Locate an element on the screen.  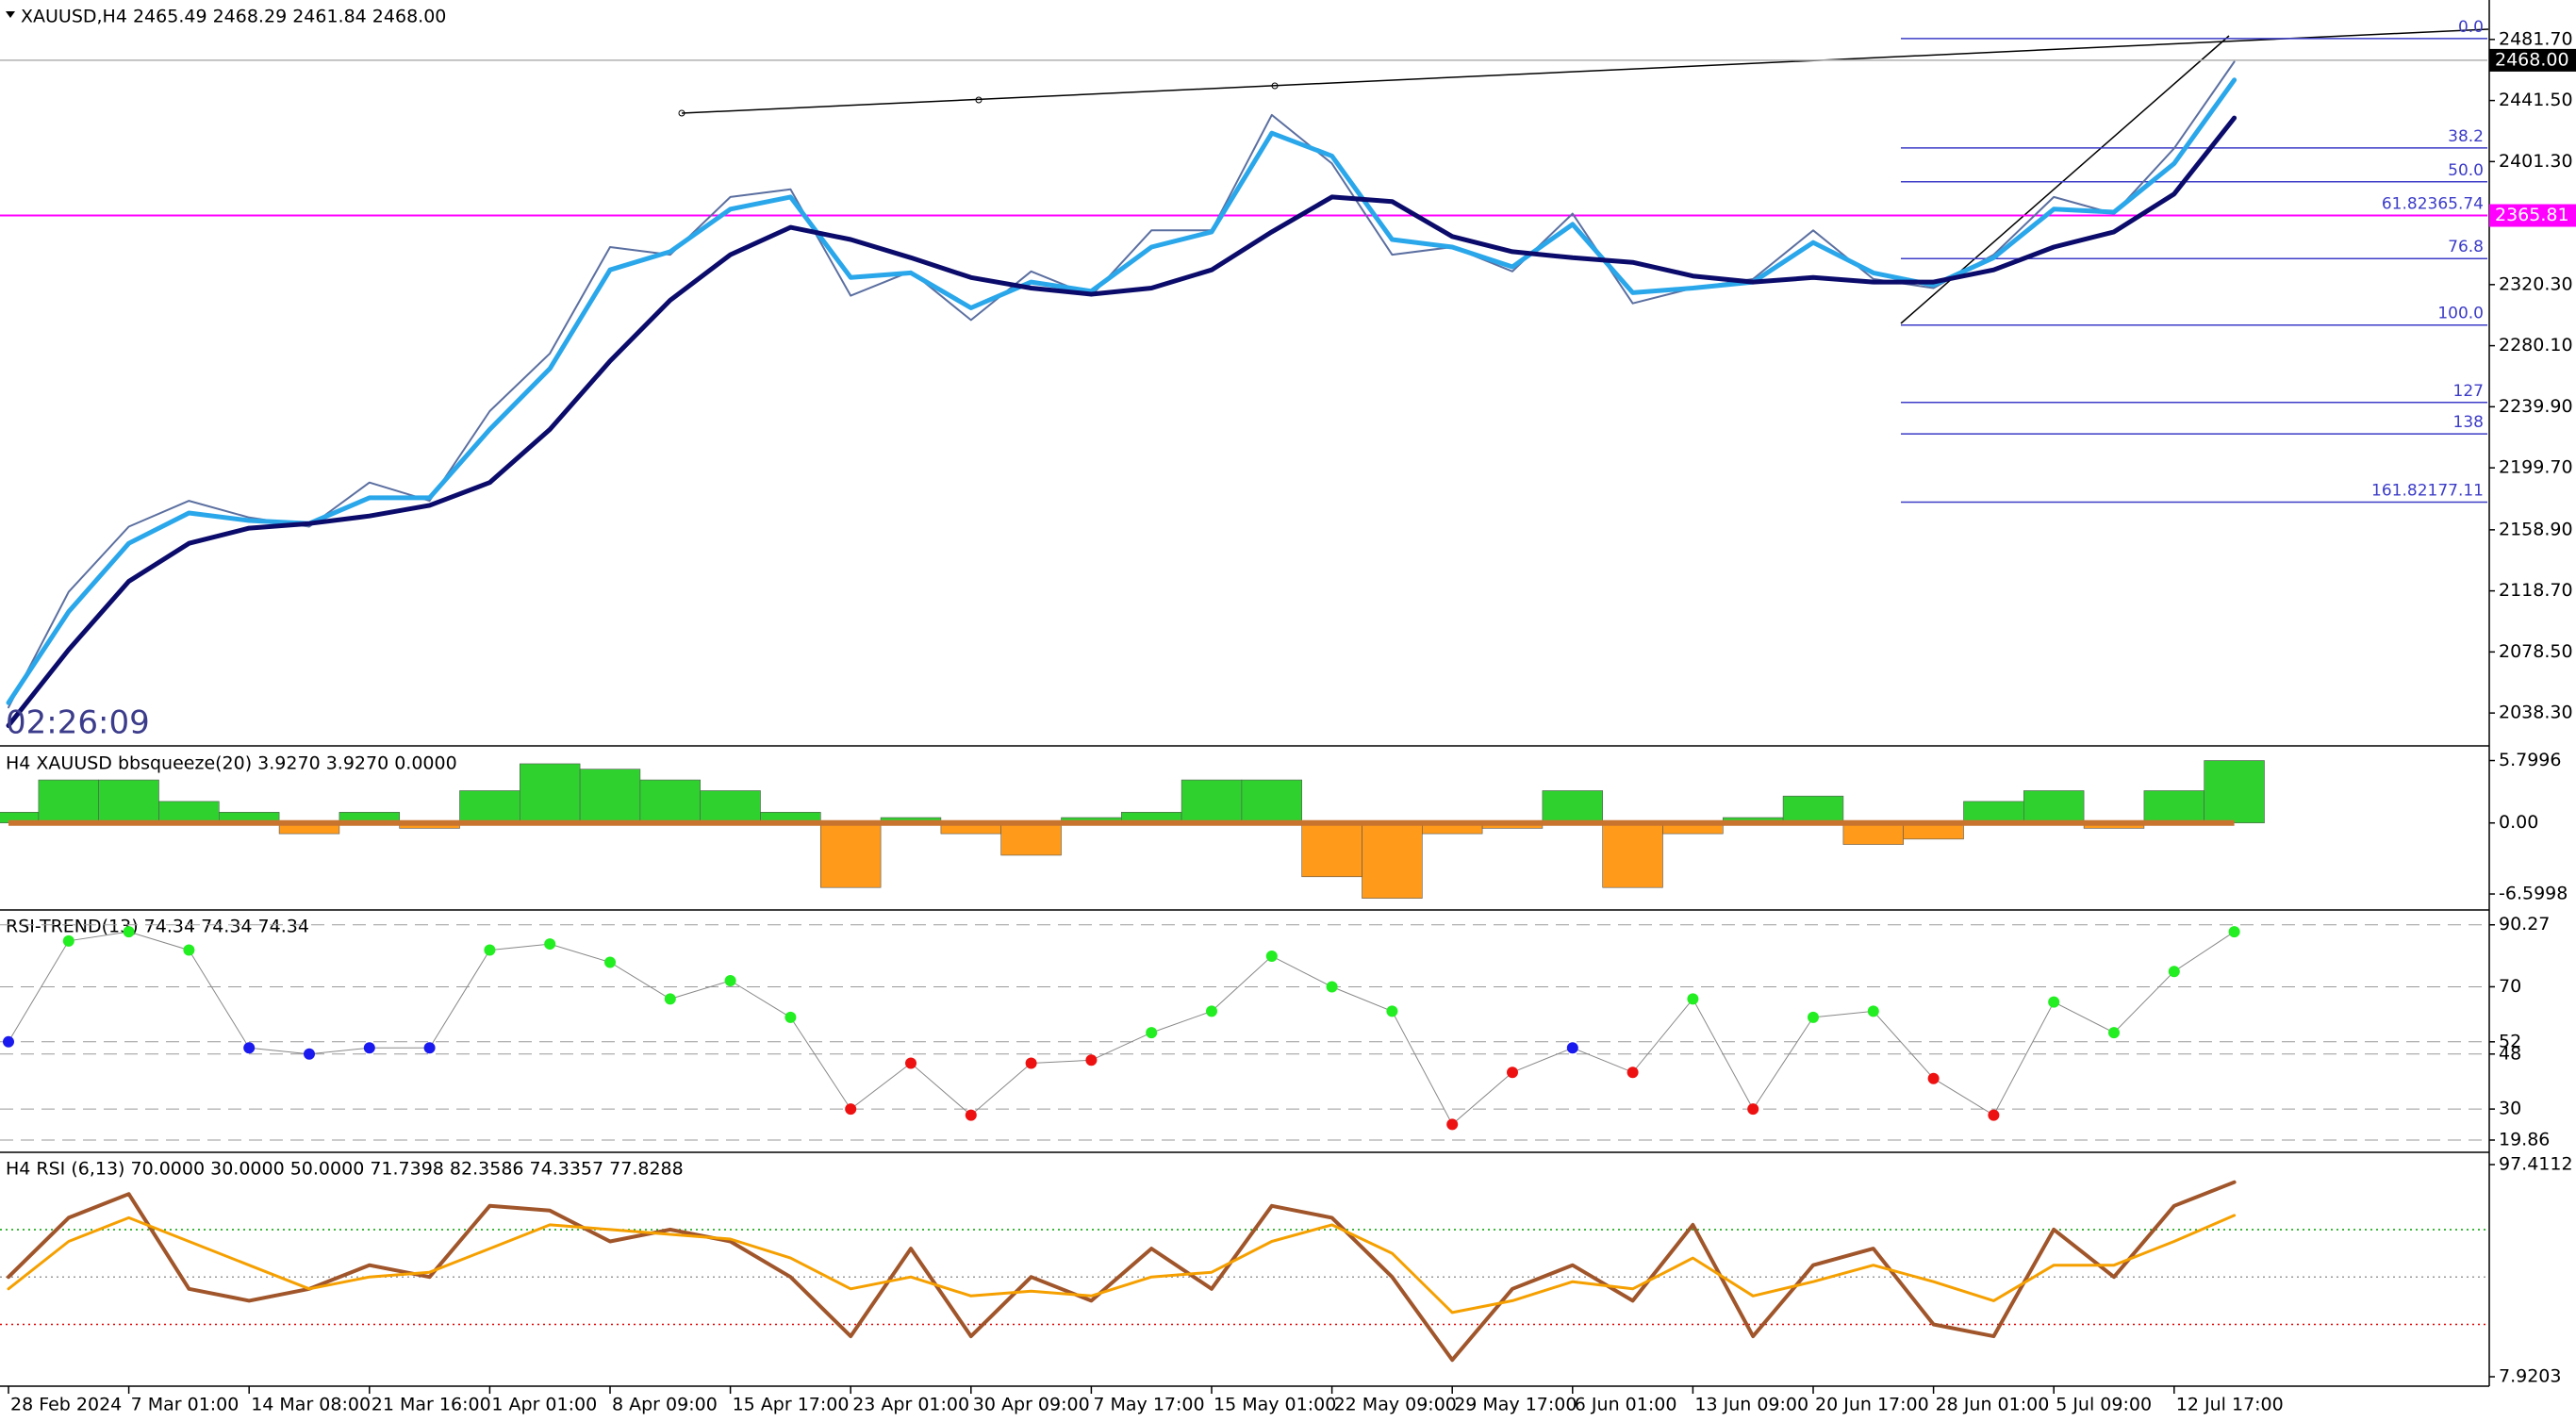
x-tick-label: 5 Jul 09:00 is located at coordinates (2104, 1405).